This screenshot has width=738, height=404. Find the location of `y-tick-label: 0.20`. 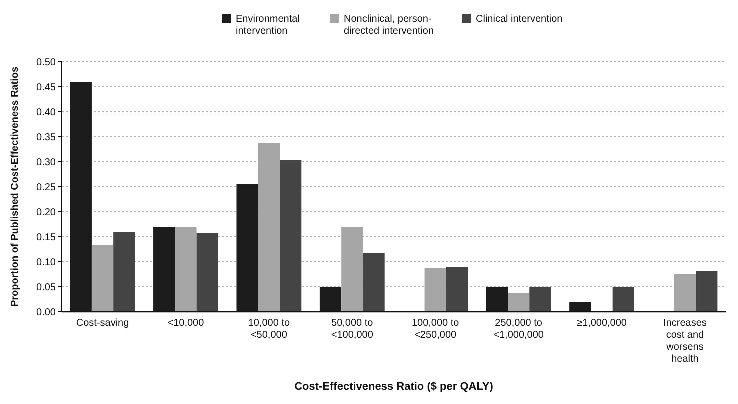

y-tick-label: 0.20 is located at coordinates (46, 213).